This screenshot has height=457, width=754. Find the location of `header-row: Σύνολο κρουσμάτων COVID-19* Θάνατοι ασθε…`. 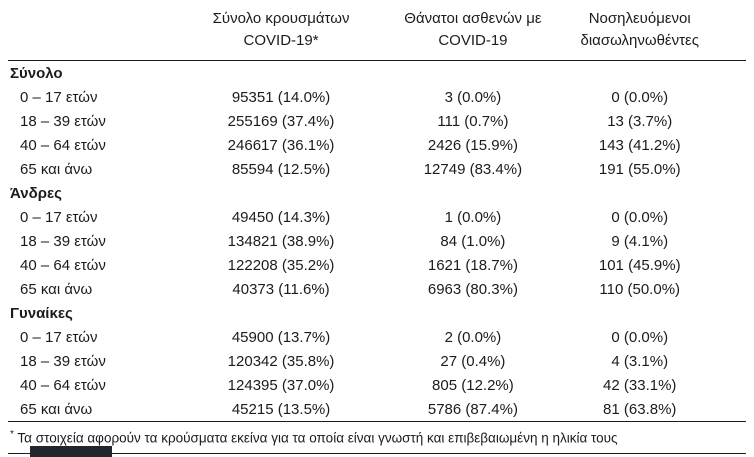

header-row: Σύνολο κρουσμάτων COVID-19* Θάνατοι ασθε… is located at coordinates (377, 33).